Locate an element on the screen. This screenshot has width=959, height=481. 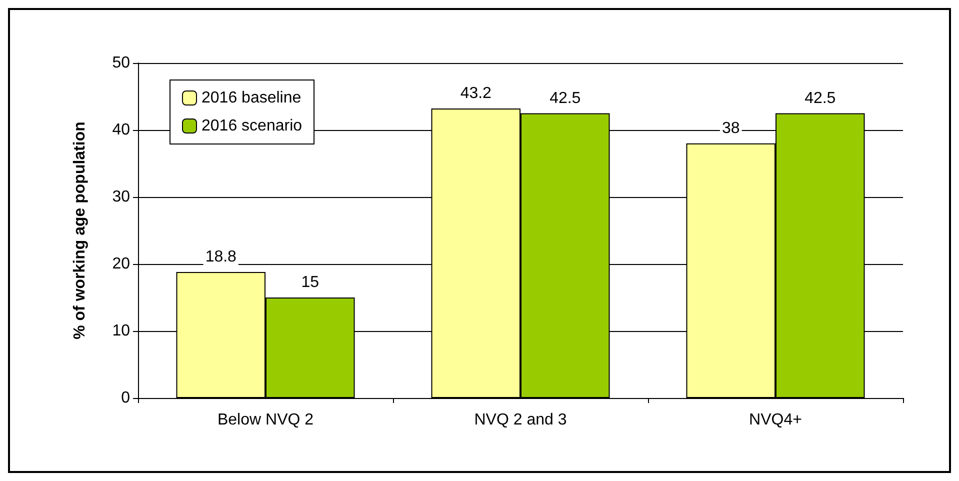
y-tick-label: 40 is located at coordinates (121, 130).